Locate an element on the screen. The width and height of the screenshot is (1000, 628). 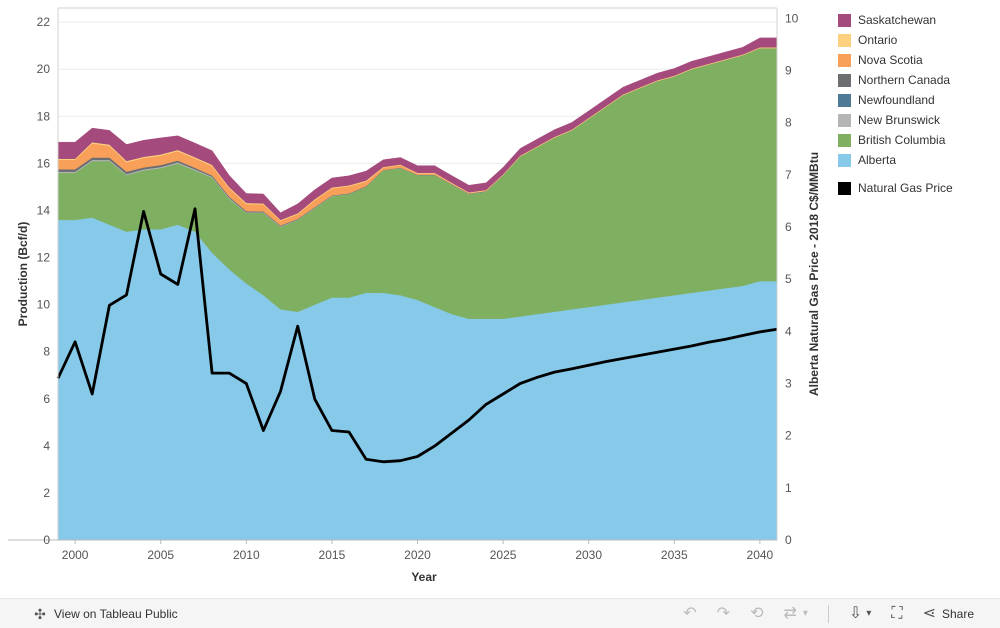
legend-item-newfoundland: Newfoundland is located at coordinates (918, 100).